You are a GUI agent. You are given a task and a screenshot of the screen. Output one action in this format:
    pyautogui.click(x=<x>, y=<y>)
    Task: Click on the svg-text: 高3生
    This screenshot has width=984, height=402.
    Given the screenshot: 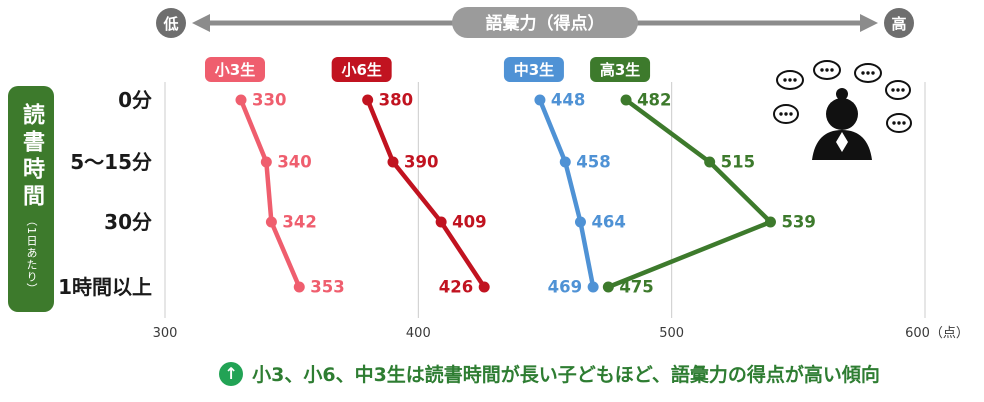 What is the action you would take?
    pyautogui.click(x=620, y=70)
    